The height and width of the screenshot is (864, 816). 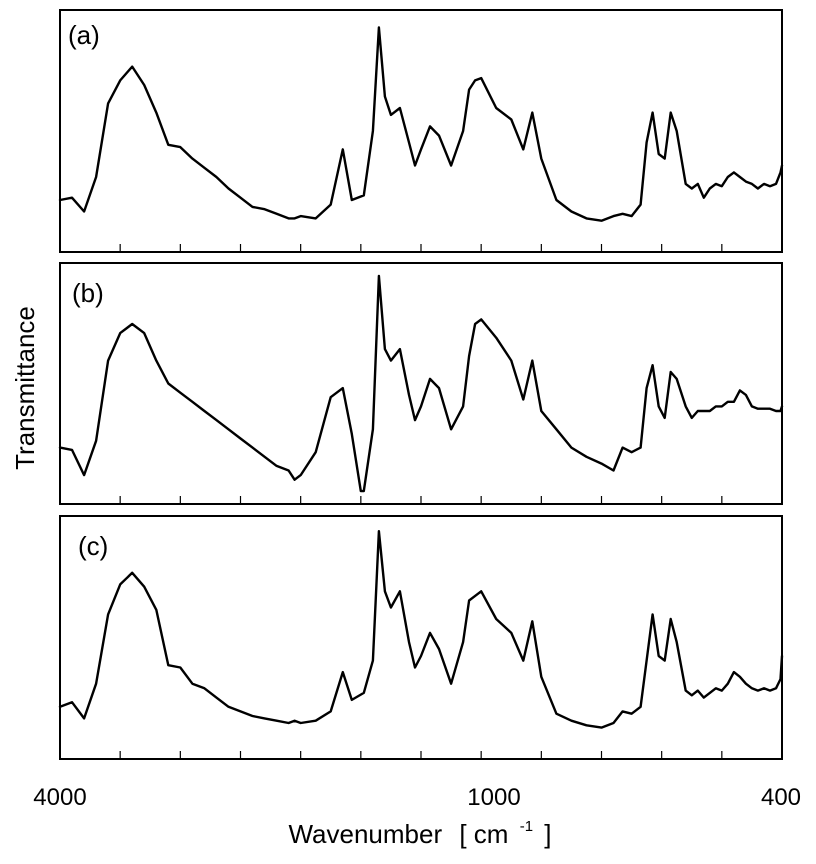 What do you see at coordinates (417, 797) in the screenshot?
I see `x-tick-labels: 4000 1000 400` at bounding box center [417, 797].